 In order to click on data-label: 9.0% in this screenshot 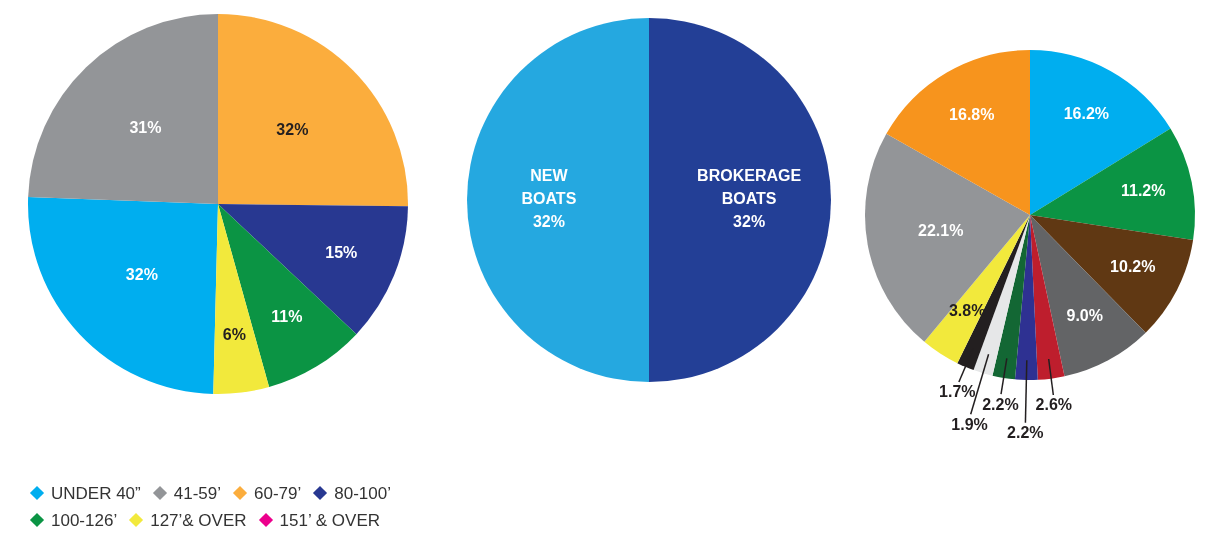, I will do `click(1084, 316)`.